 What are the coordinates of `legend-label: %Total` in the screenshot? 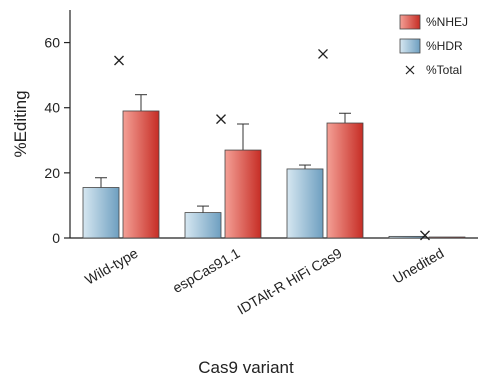 It's located at (444, 70).